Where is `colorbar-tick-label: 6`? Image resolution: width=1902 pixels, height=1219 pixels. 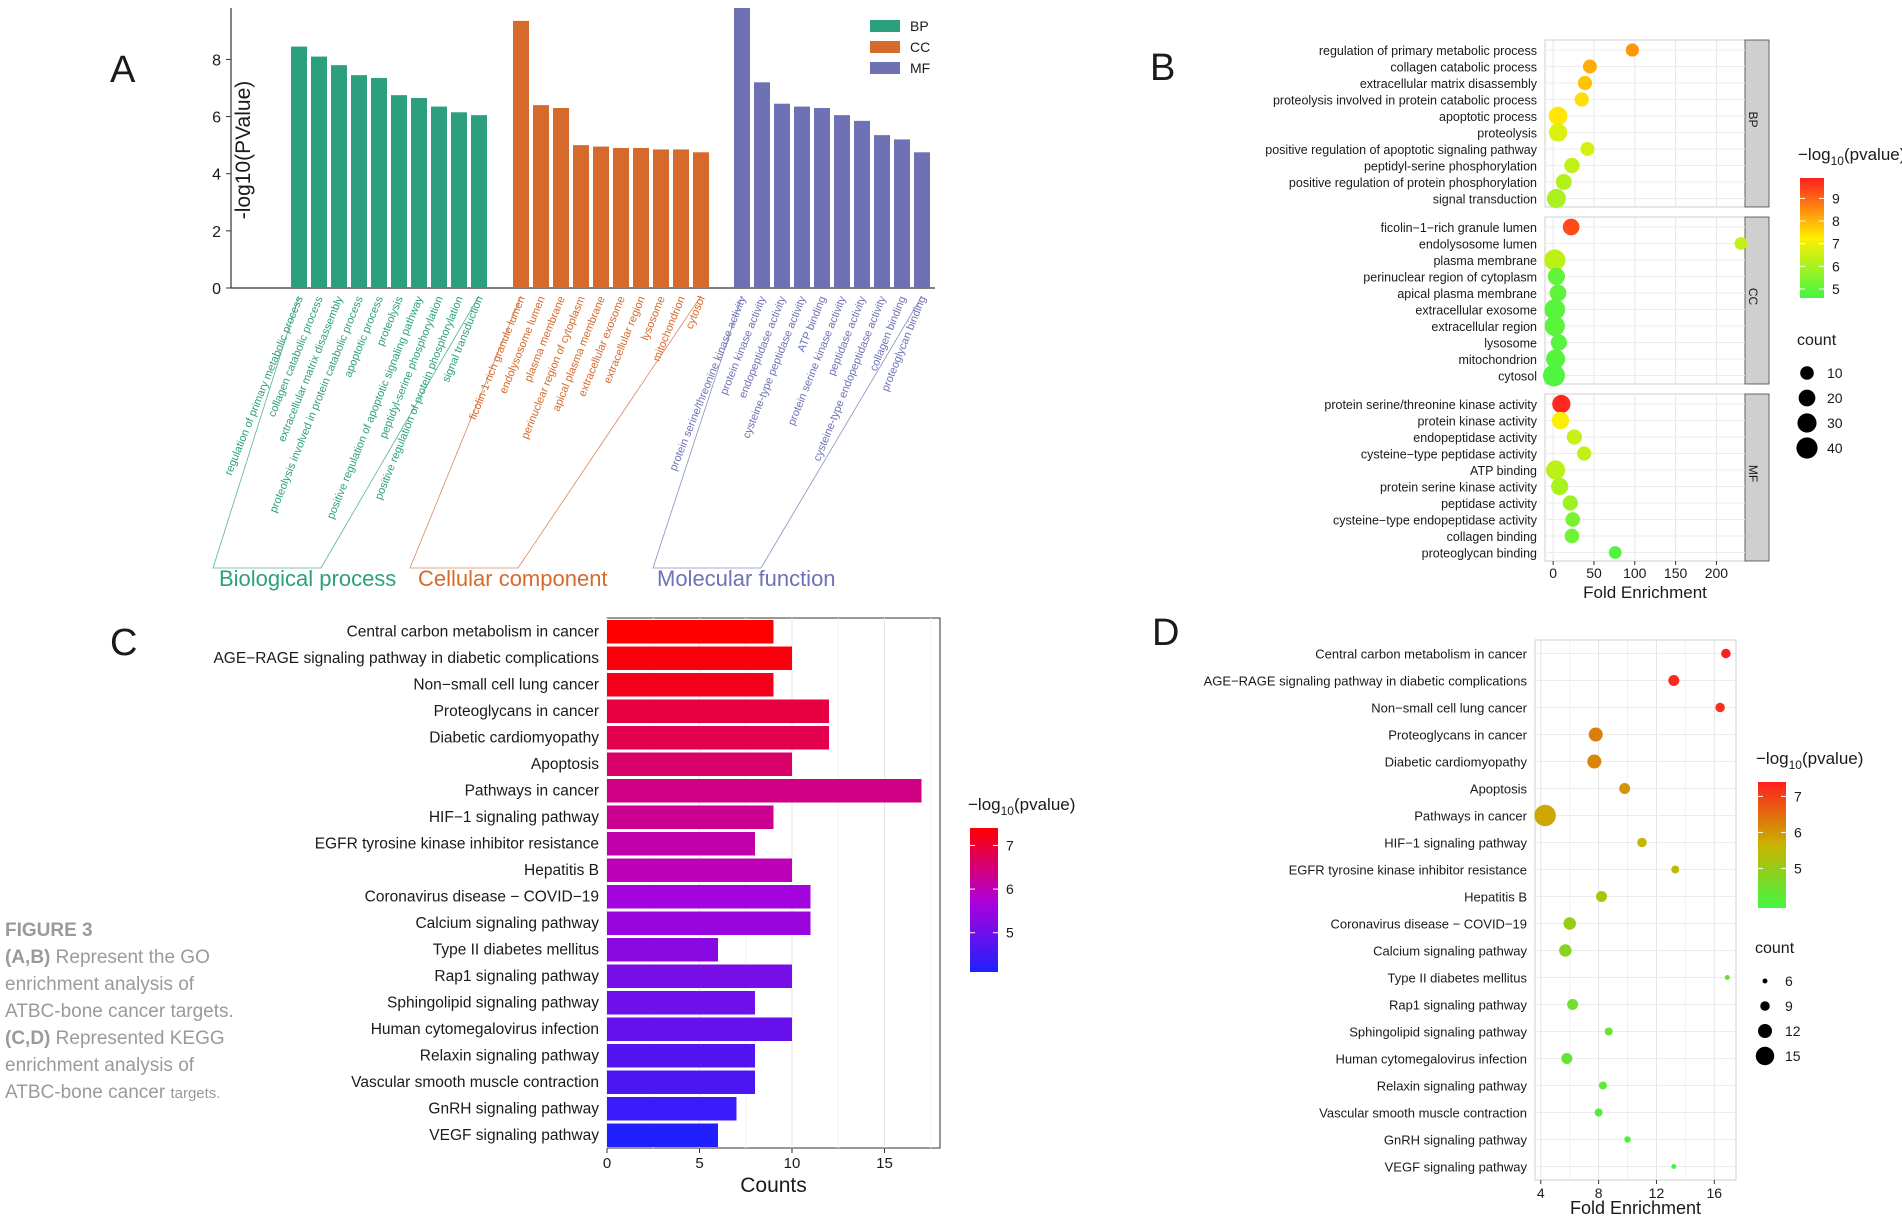
colorbar-tick-label: 6 is located at coordinates (1836, 266).